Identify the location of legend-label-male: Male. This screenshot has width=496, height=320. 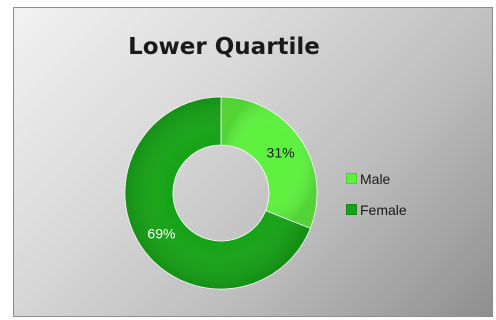
(375, 178).